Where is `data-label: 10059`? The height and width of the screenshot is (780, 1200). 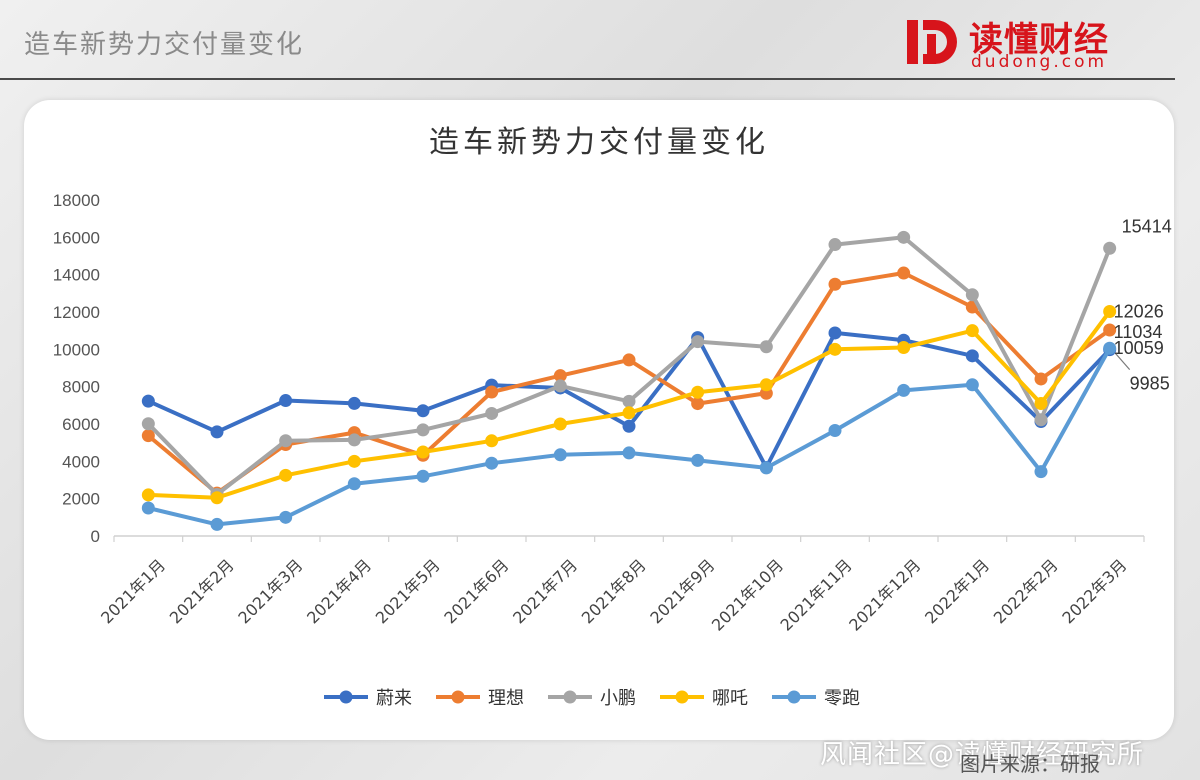 data-label: 10059 is located at coordinates (1139, 348).